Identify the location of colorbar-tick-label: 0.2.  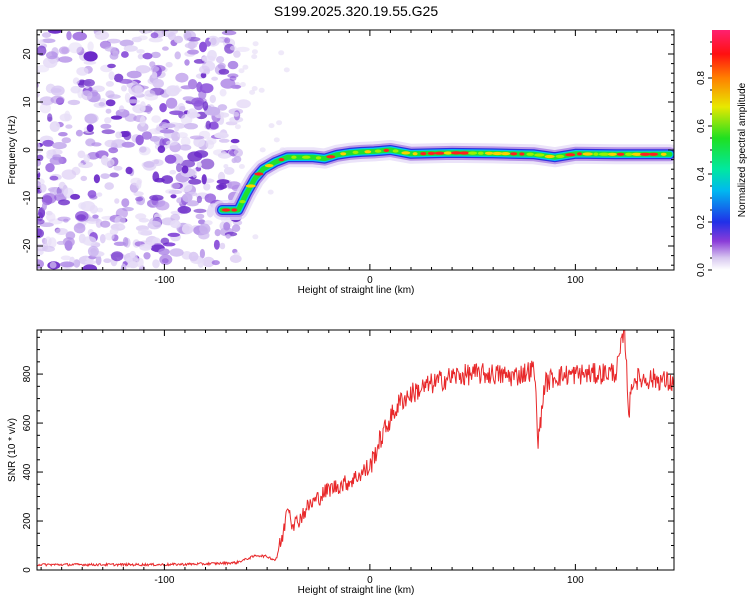
(701, 222).